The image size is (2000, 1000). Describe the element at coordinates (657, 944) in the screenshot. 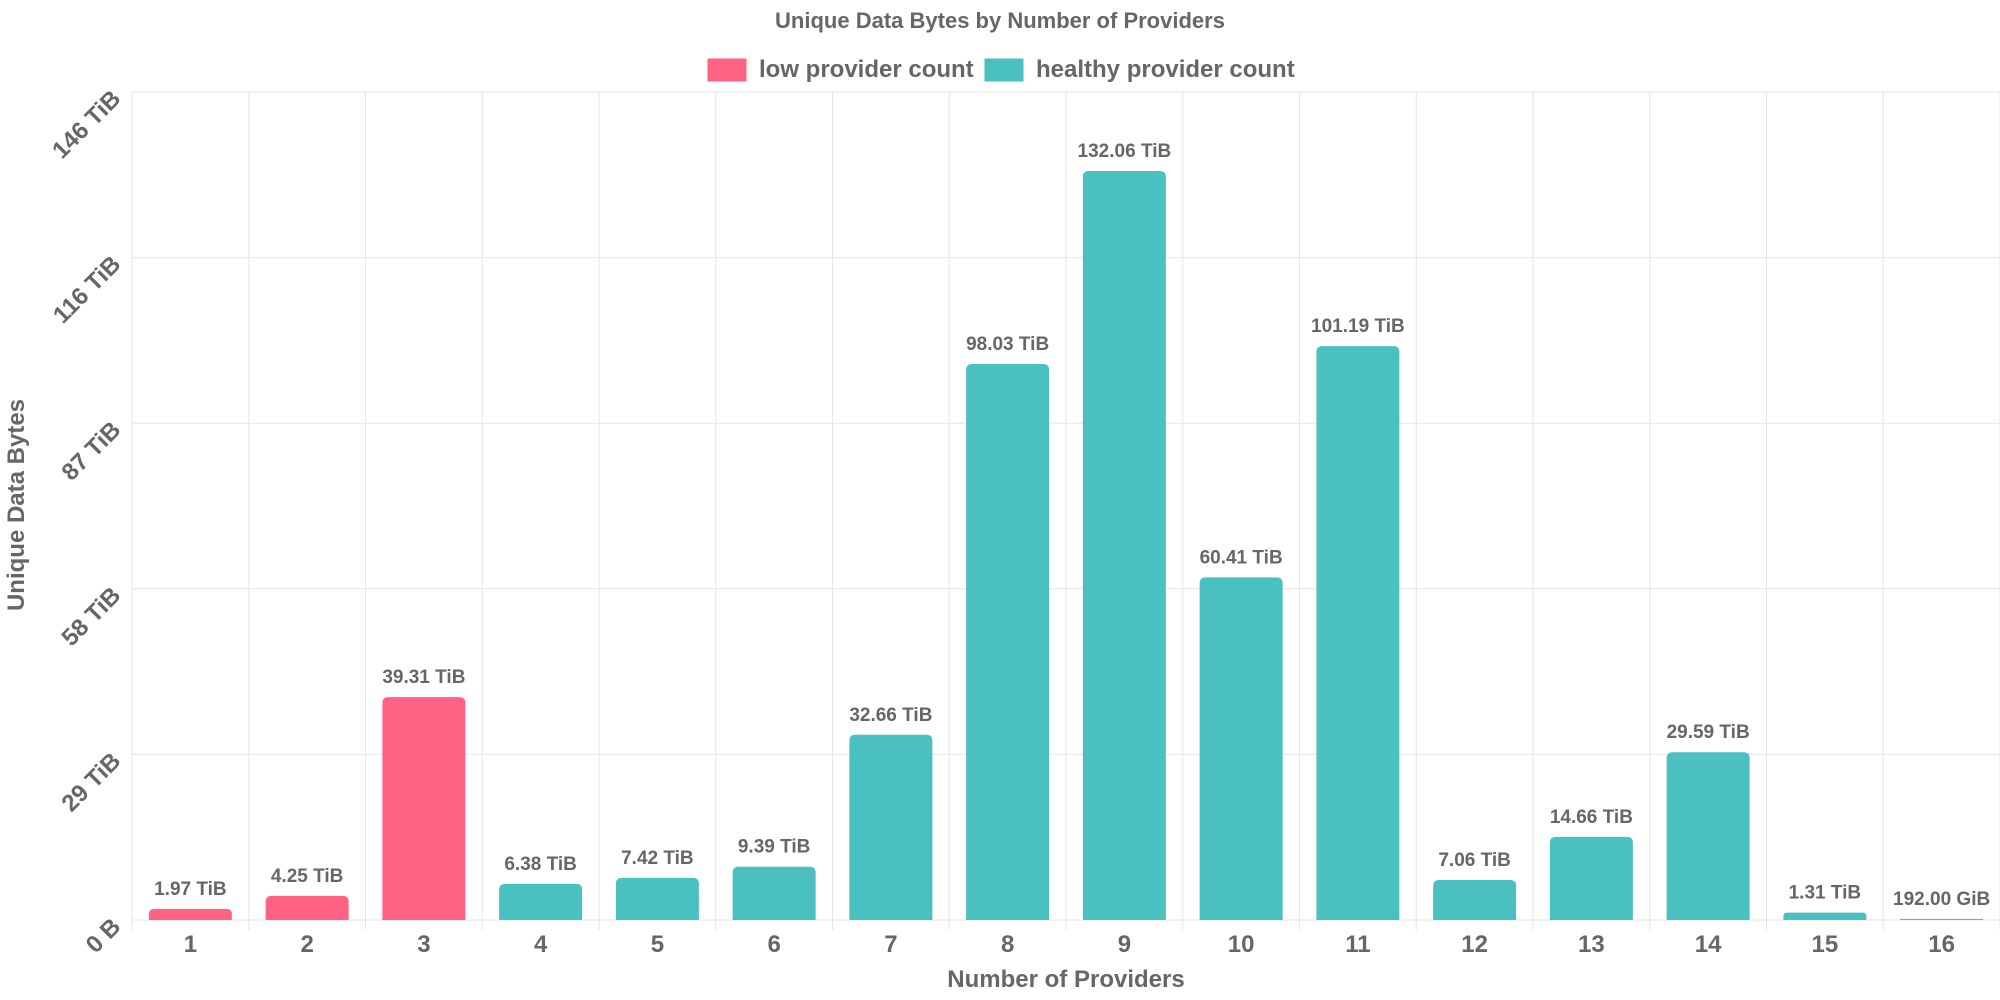

I see `x-tick-label-5: 5` at that location.